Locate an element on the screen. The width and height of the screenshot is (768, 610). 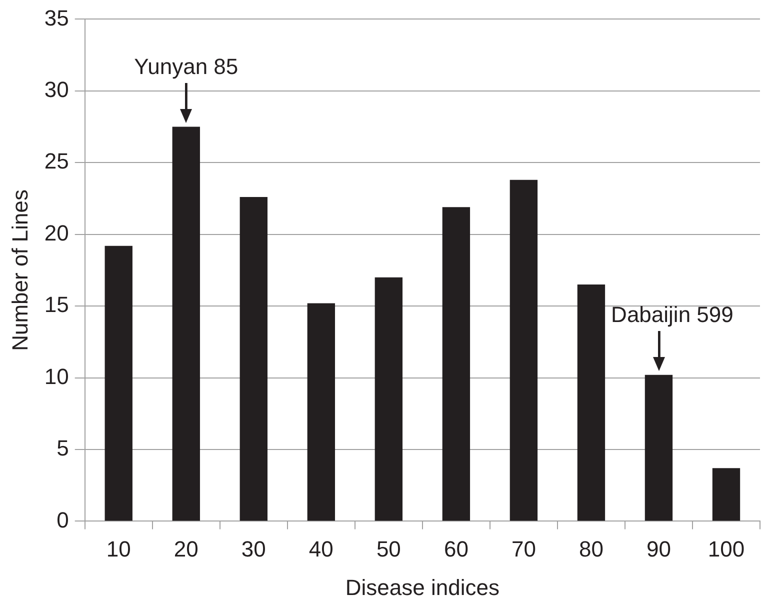
x-tick-label: 60 is located at coordinates (456, 549).